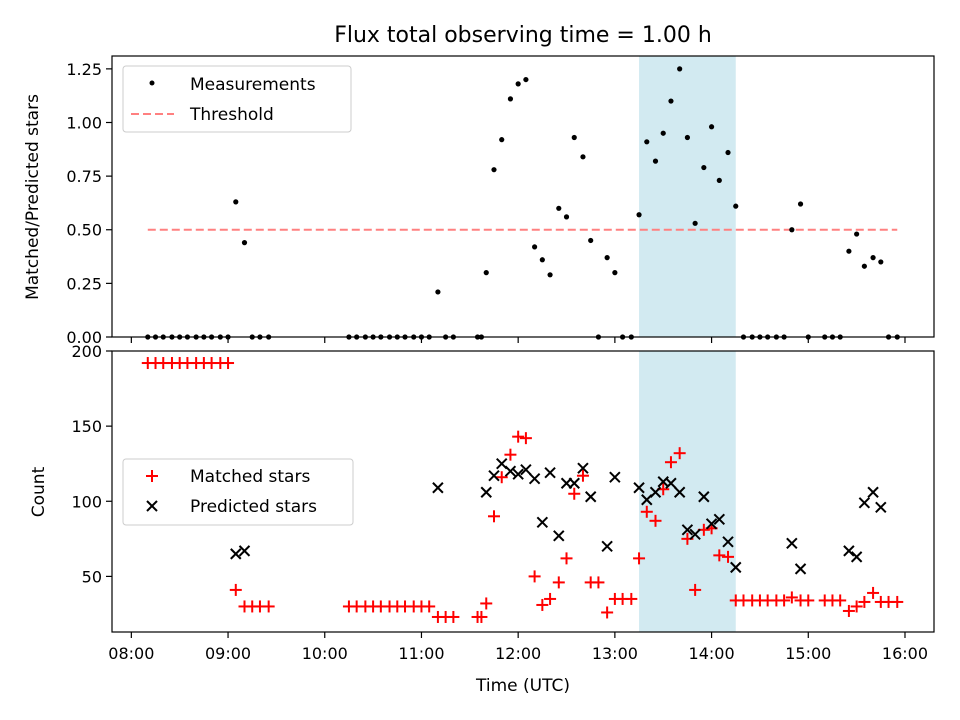  I want to click on top-y-tick-label: 1.00, so click(84, 122).